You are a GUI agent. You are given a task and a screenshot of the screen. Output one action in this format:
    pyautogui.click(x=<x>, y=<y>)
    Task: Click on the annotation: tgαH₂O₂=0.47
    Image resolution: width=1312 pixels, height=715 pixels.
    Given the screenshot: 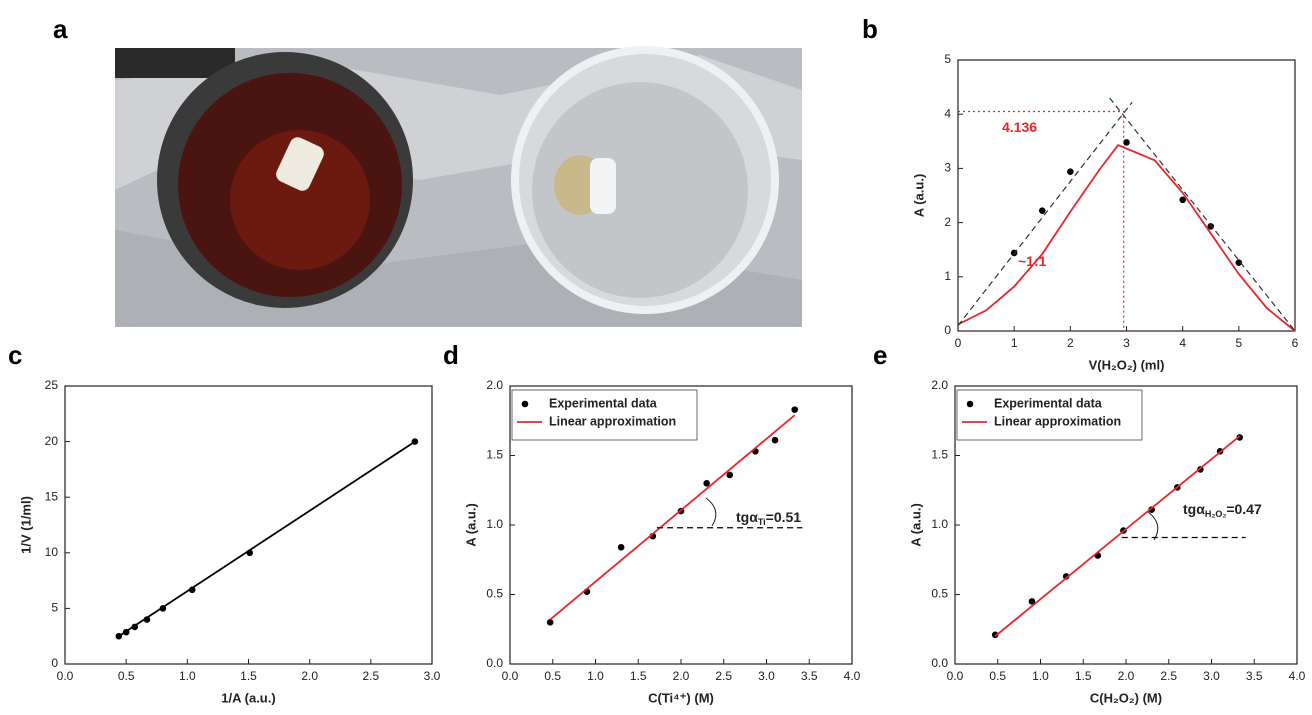 What is the action you would take?
    pyautogui.click(x=1222, y=510)
    